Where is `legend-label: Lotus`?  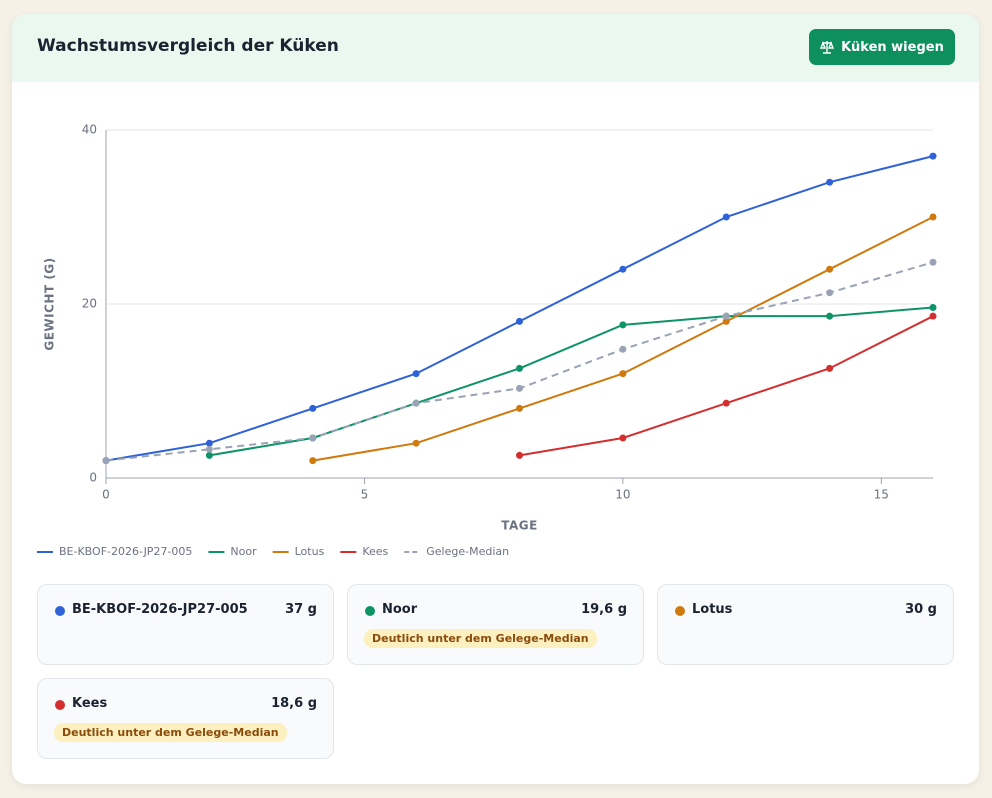
legend-label: Lotus is located at coordinates (310, 551).